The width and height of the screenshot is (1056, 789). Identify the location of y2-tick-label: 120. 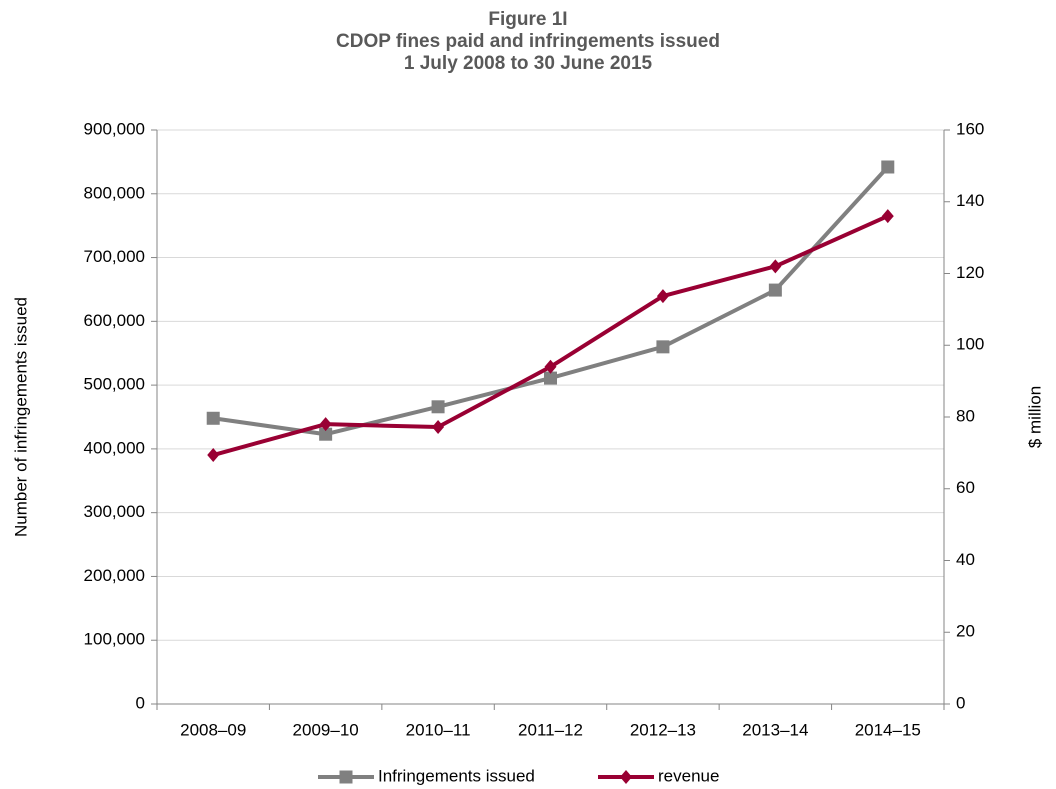
(970, 272).